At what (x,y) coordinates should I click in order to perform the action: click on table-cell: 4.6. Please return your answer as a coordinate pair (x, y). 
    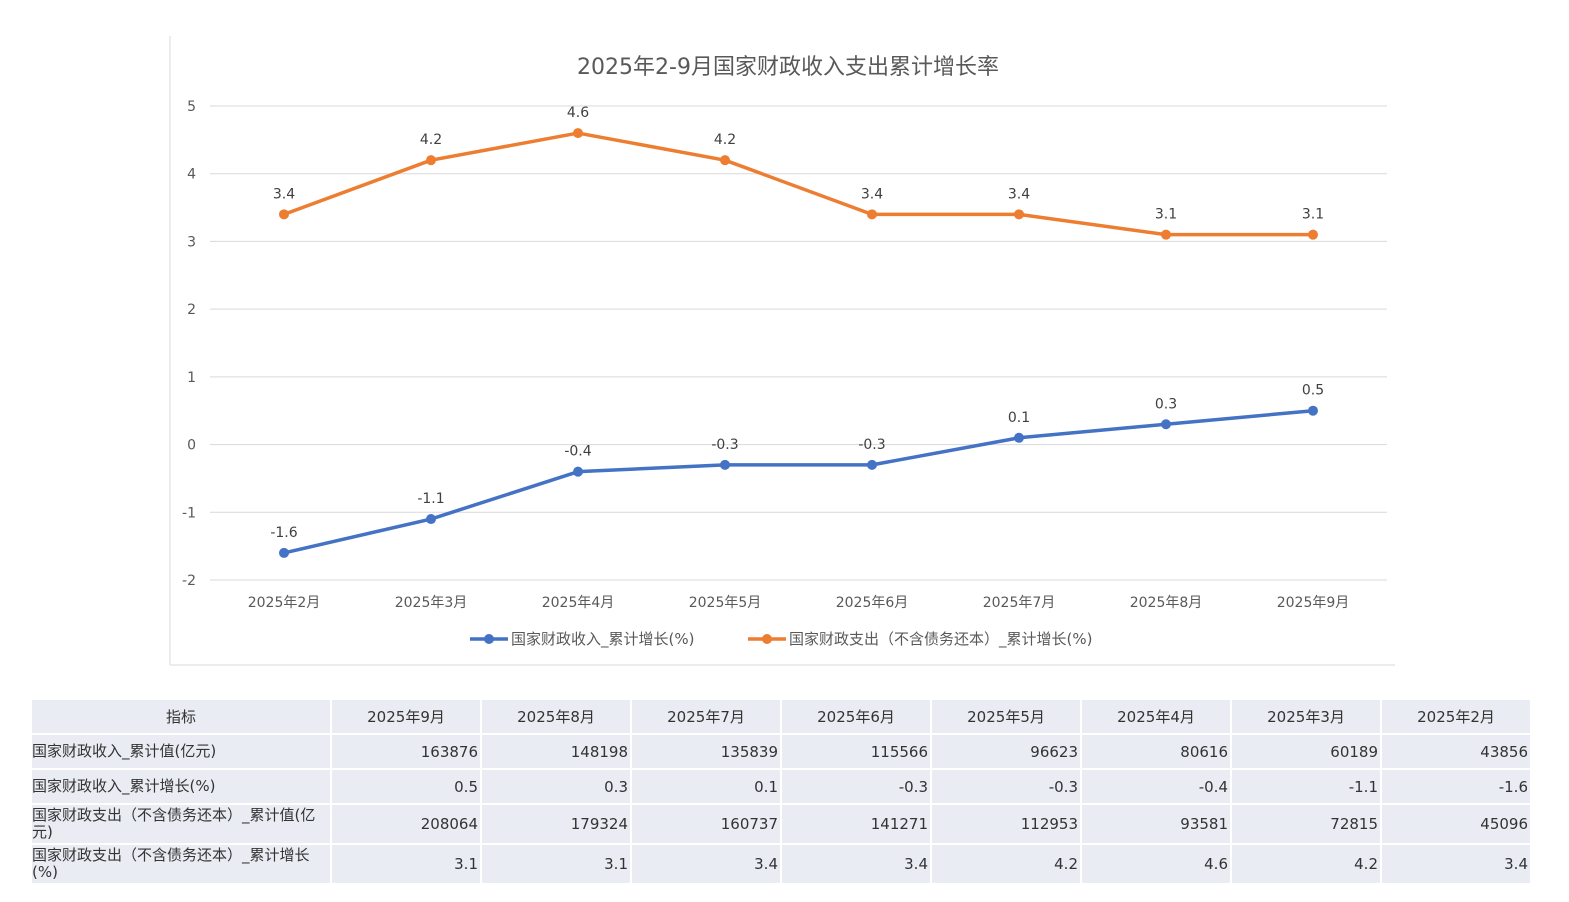
    Looking at the image, I should click on (1156, 864).